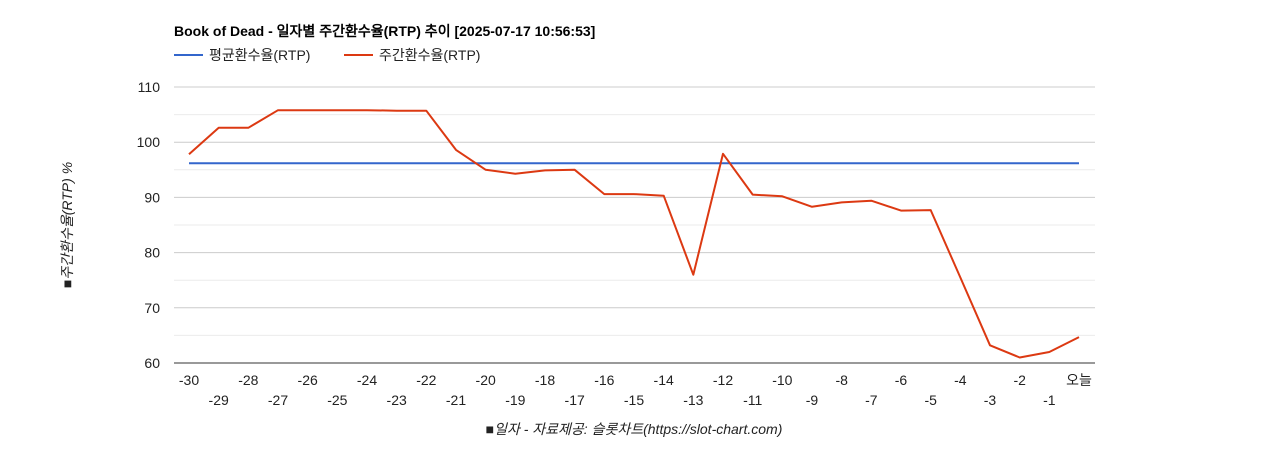  Describe the element at coordinates (1079, 380) in the screenshot. I see `x-tick-label: 오늘` at that location.